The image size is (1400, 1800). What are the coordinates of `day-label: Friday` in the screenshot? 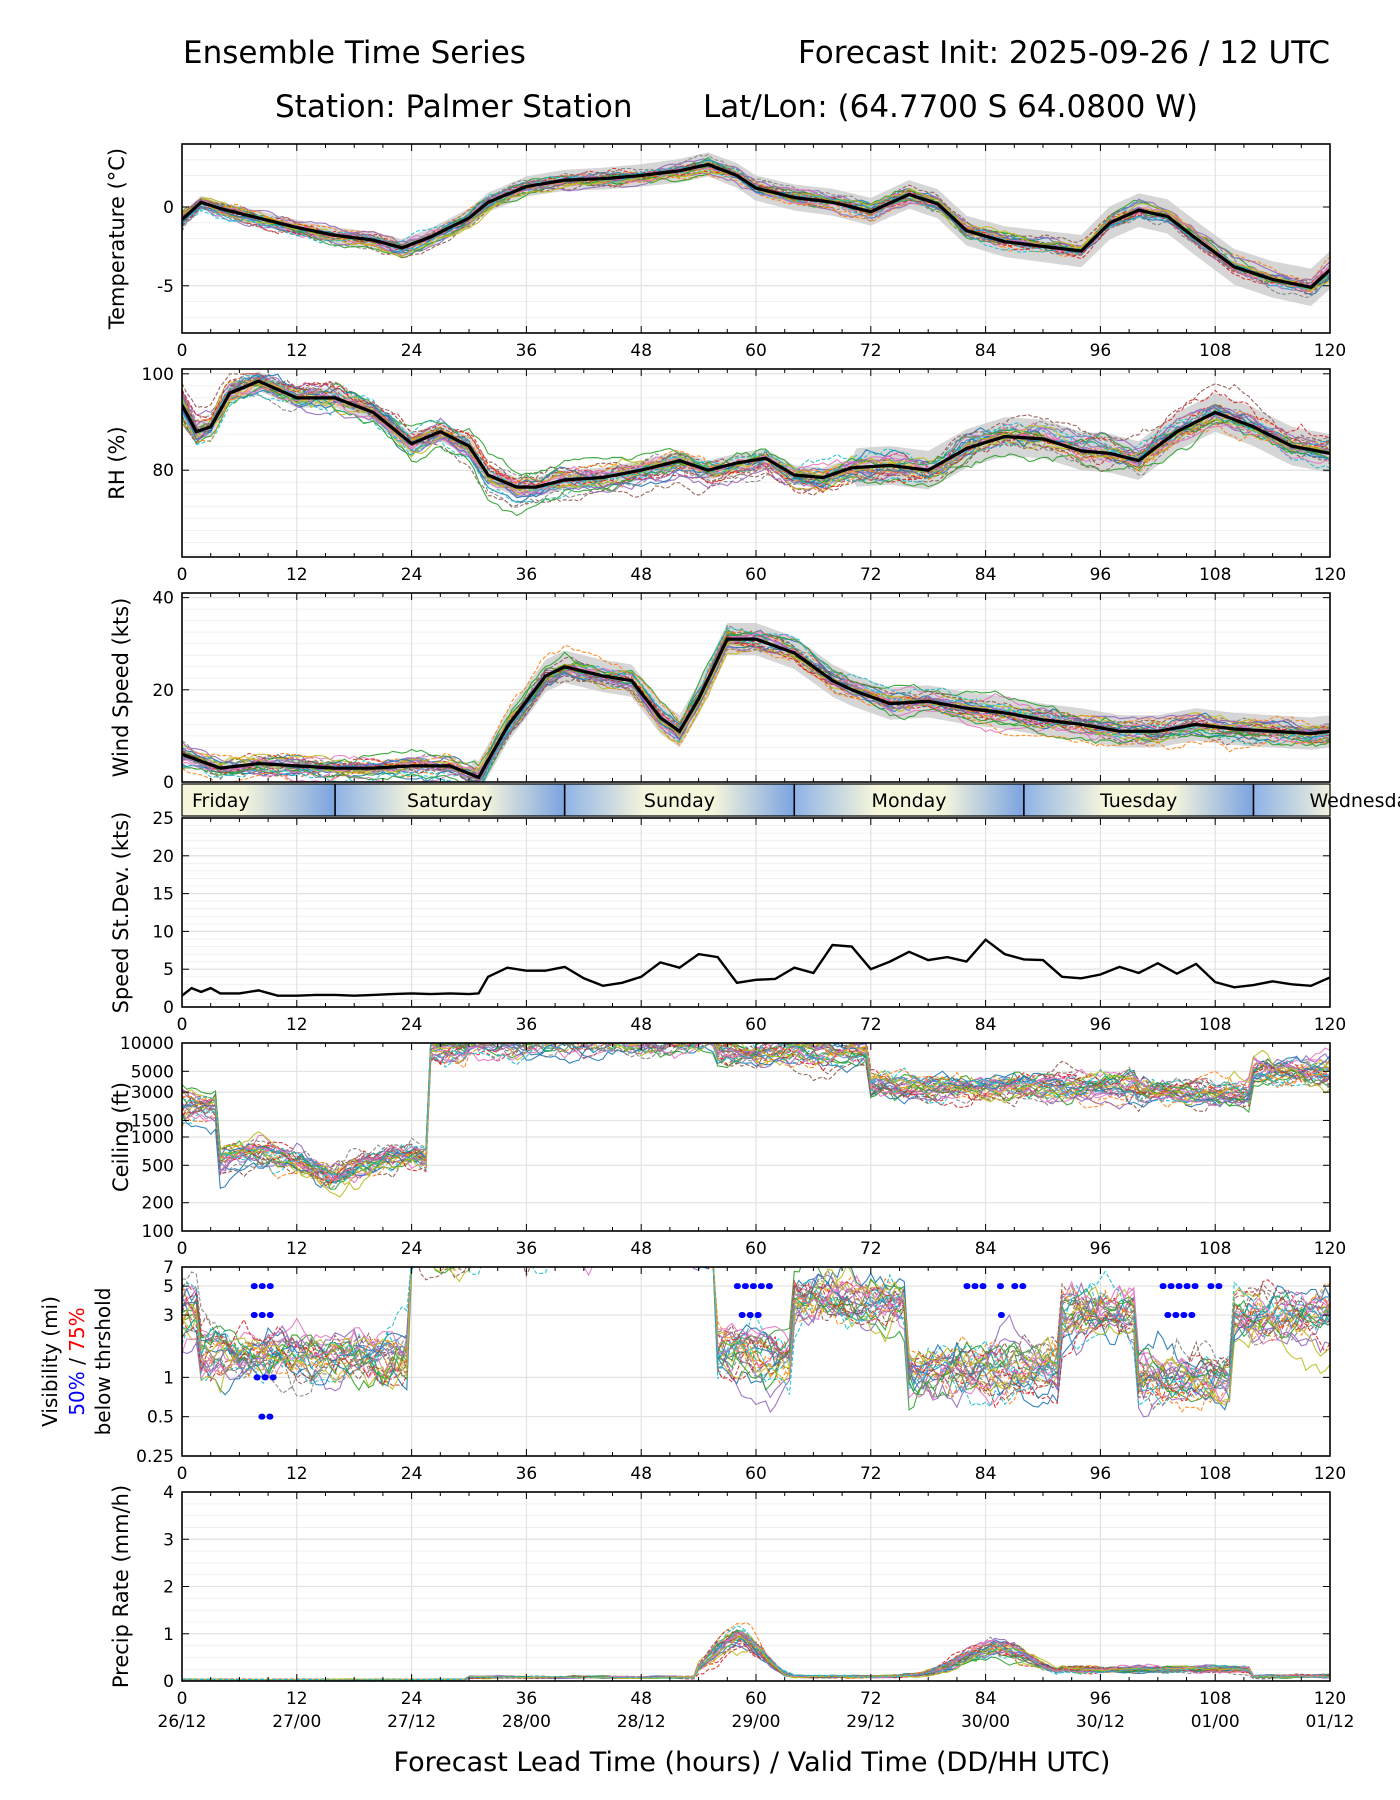 It's located at (221, 801).